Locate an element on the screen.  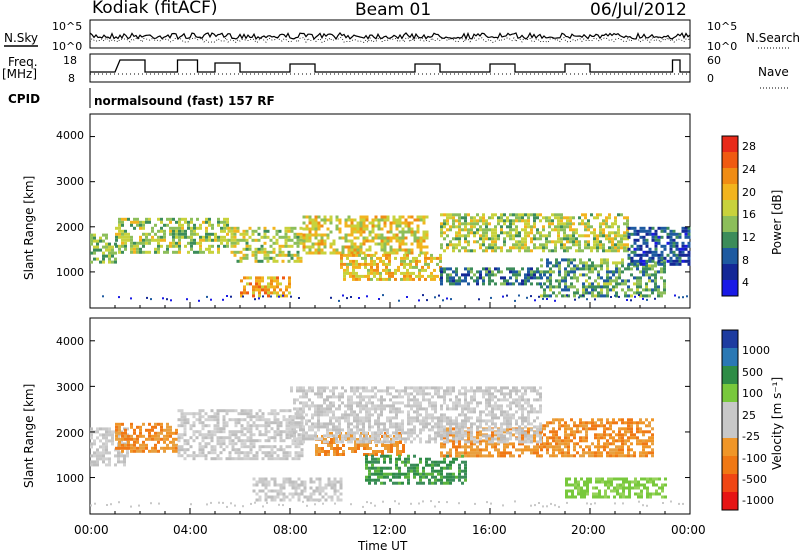
power-cbar-tick-6: 4 is located at coordinates (745, 282).